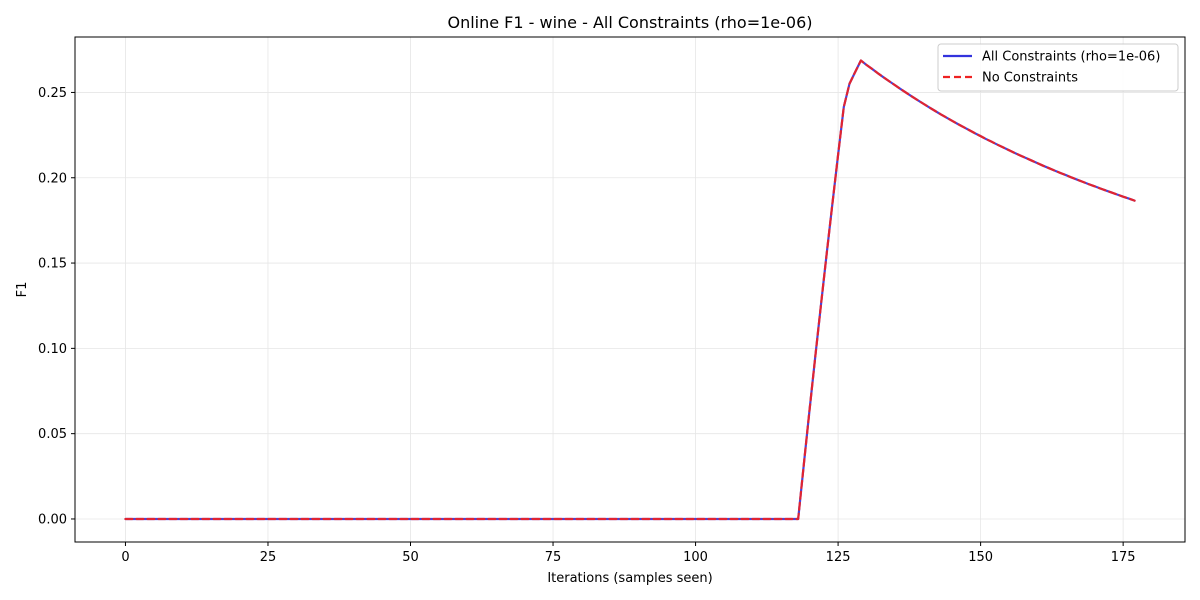  I want to click on x-axis-label: Iterations (samples seen), so click(629, 578).